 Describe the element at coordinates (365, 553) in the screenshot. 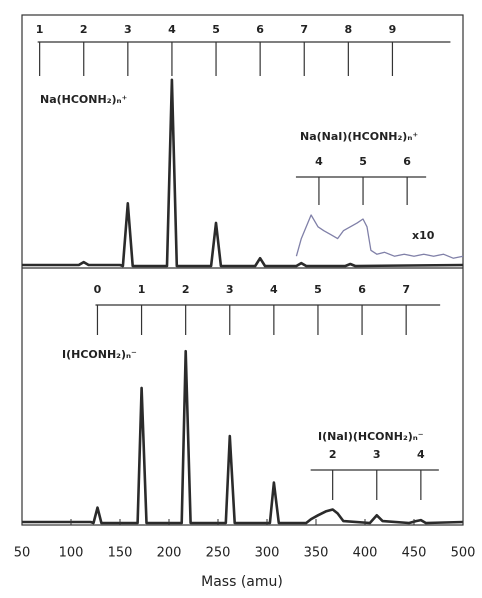

I see `x-tick-label: 400` at that location.